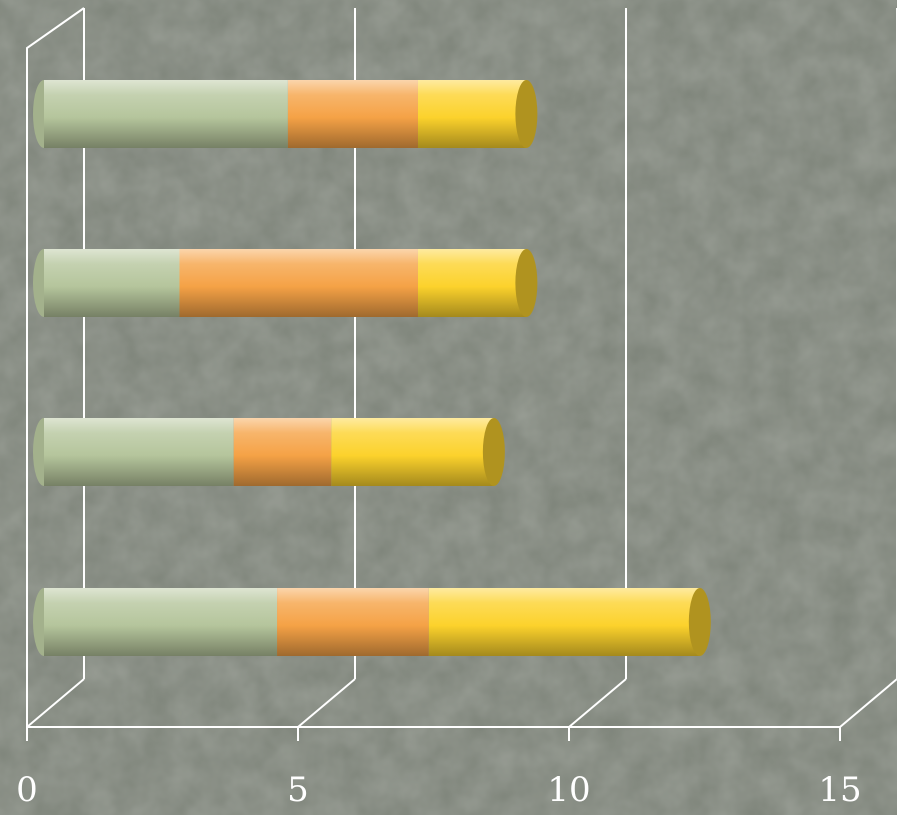  What do you see at coordinates (27, 790) in the screenshot?
I see `x-tick-label-0: 0` at bounding box center [27, 790].